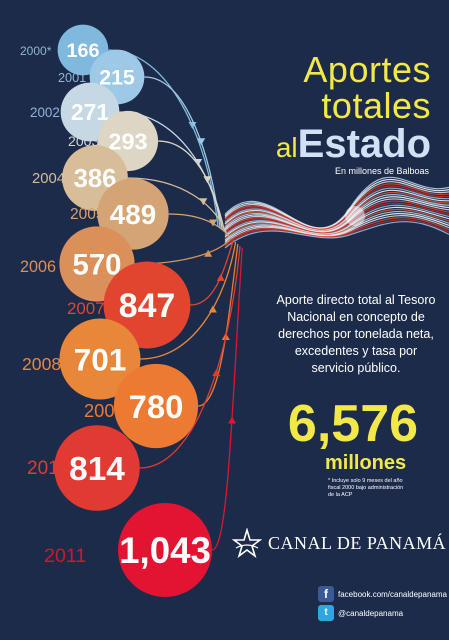  I want to click on star-emblem-icon, so click(247, 543).